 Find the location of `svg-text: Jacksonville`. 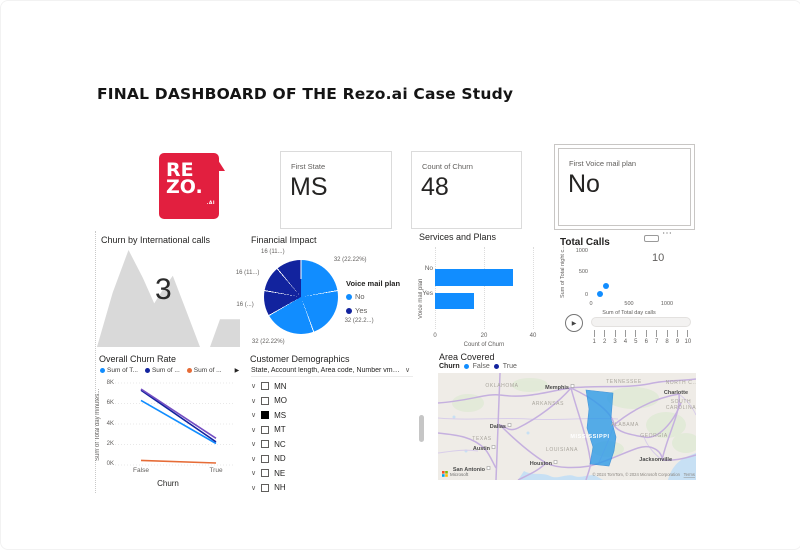

svg-text: Jacksonville is located at coordinates (655, 460).